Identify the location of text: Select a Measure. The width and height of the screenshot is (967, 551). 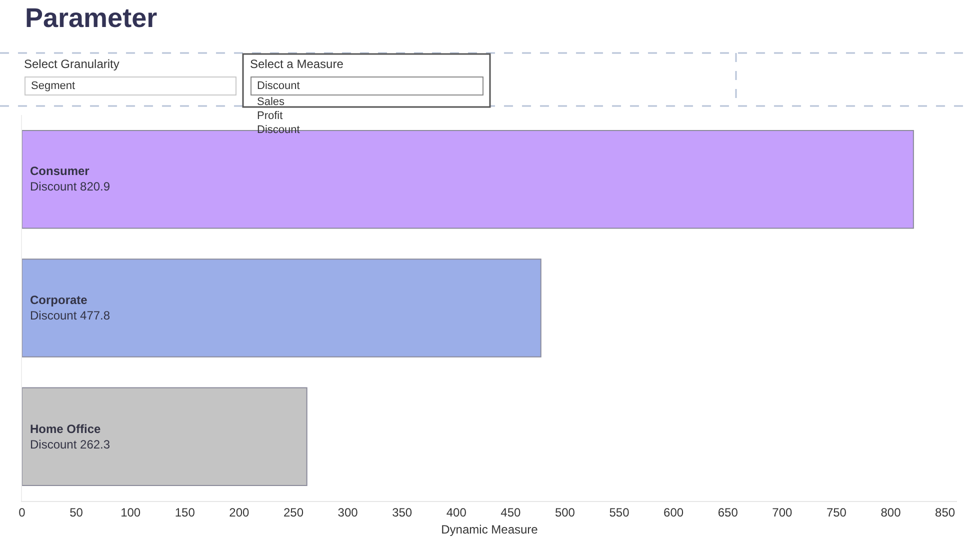
(297, 64).